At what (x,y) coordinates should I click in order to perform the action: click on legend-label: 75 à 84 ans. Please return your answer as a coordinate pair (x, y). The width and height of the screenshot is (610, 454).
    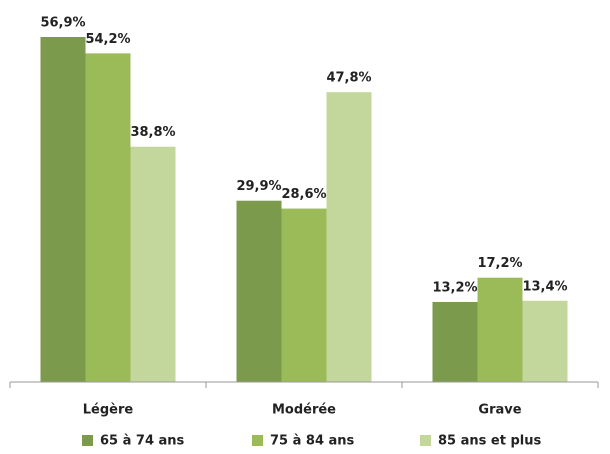
    Looking at the image, I should click on (312, 441).